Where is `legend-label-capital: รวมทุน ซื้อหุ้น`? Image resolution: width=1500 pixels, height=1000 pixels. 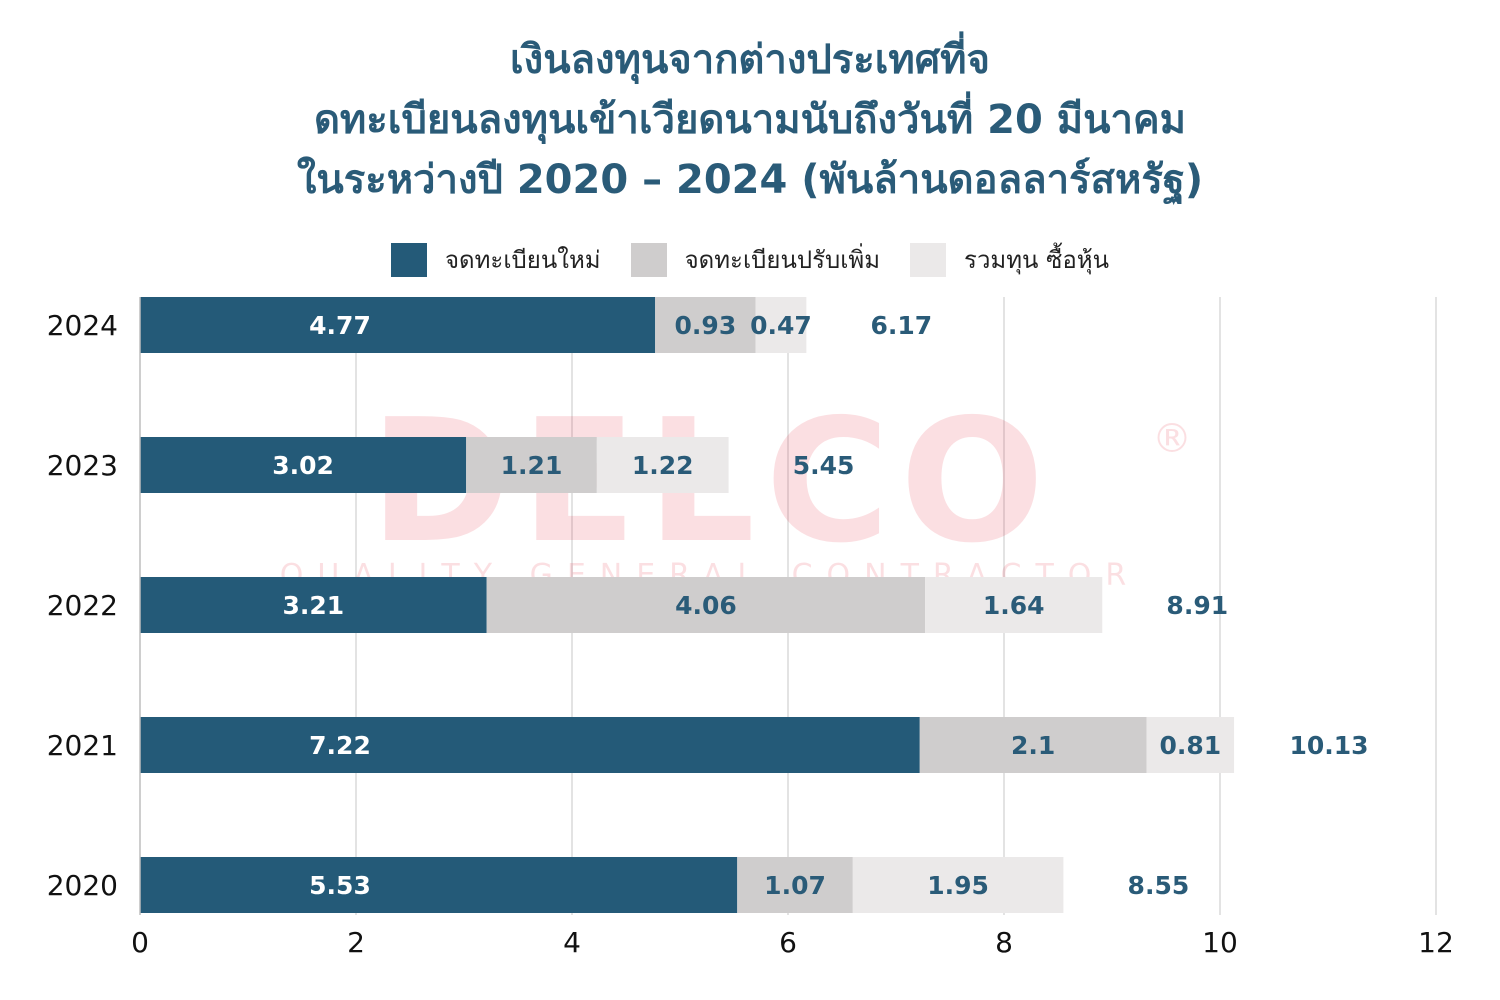
legend-label-capital: รวมทุน ซื้อหุ้น is located at coordinates (1037, 260).